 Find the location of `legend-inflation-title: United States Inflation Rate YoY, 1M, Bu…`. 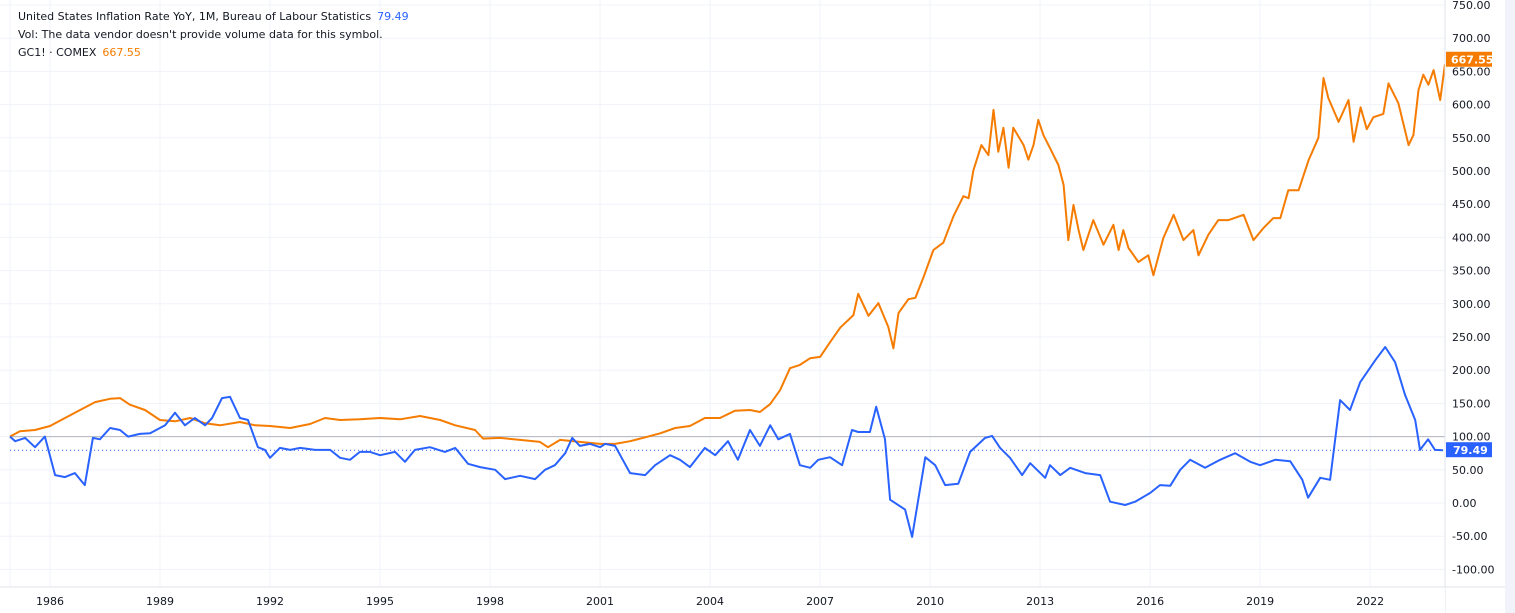

legend-inflation-title: United States Inflation Rate YoY, 1M, Bu… is located at coordinates (195, 16).